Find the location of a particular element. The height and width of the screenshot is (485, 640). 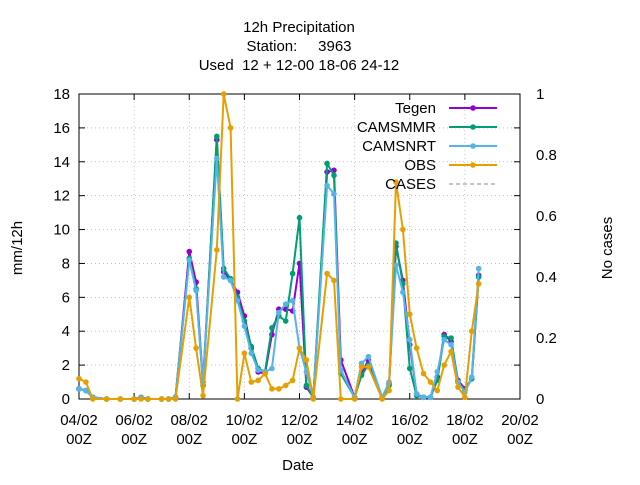

legend-label-cases: CASES is located at coordinates (410, 184).